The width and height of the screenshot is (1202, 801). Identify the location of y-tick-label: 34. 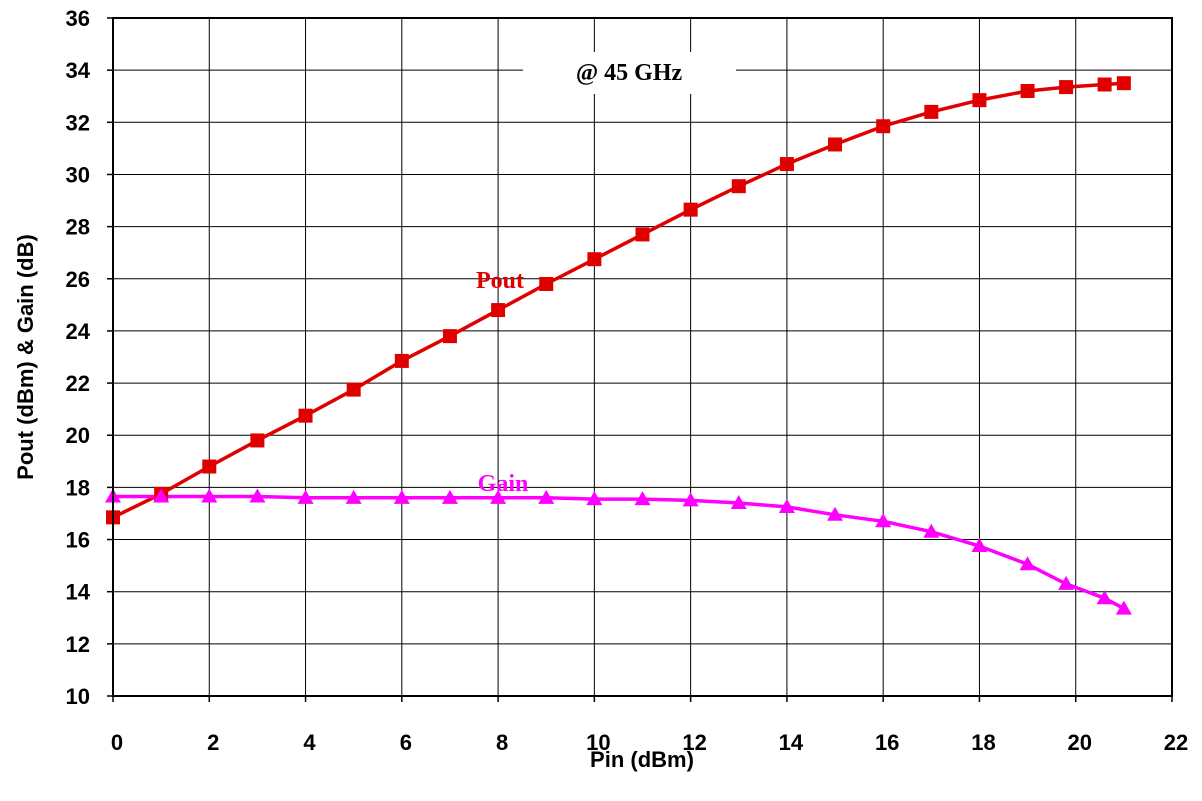
(78, 70).